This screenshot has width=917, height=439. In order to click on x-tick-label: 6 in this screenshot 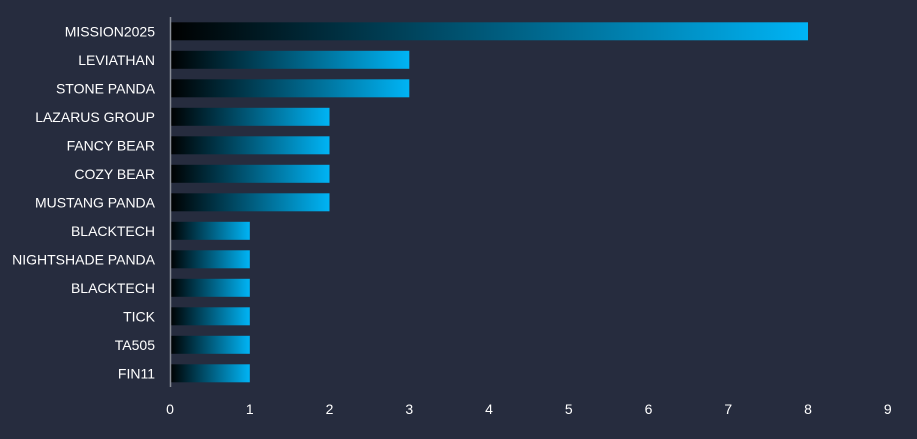, I will do `click(649, 409)`.